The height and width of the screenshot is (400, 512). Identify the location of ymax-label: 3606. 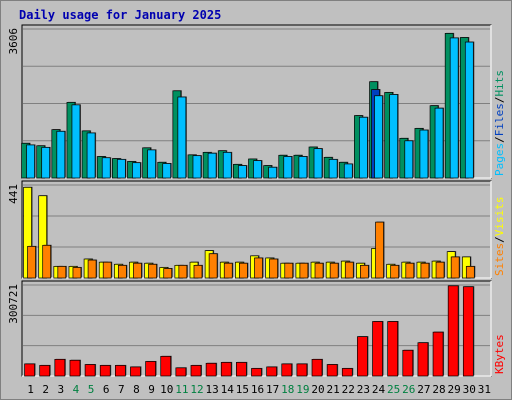
(13, 41).